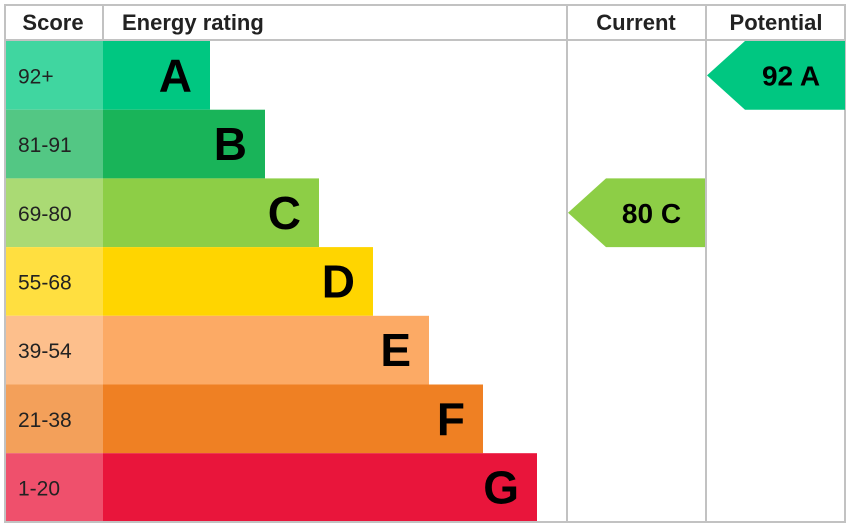  Describe the element at coordinates (39, 489) in the screenshot. I see `score-range-g: 1-20` at that location.